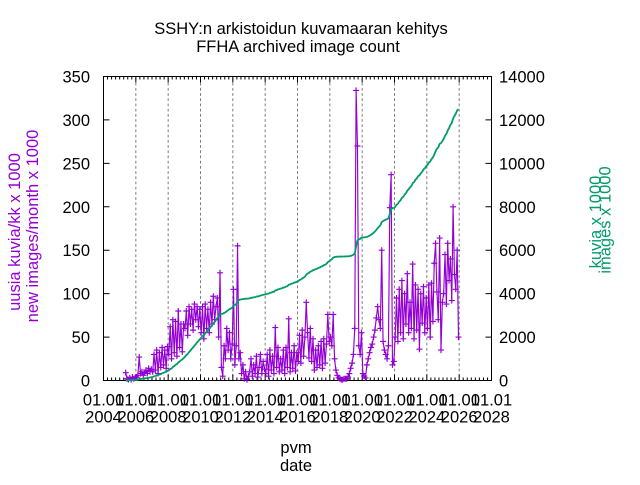 This screenshot has width=640, height=485. Describe the element at coordinates (522, 78) in the screenshot. I see `svg-text: 14000` at that location.